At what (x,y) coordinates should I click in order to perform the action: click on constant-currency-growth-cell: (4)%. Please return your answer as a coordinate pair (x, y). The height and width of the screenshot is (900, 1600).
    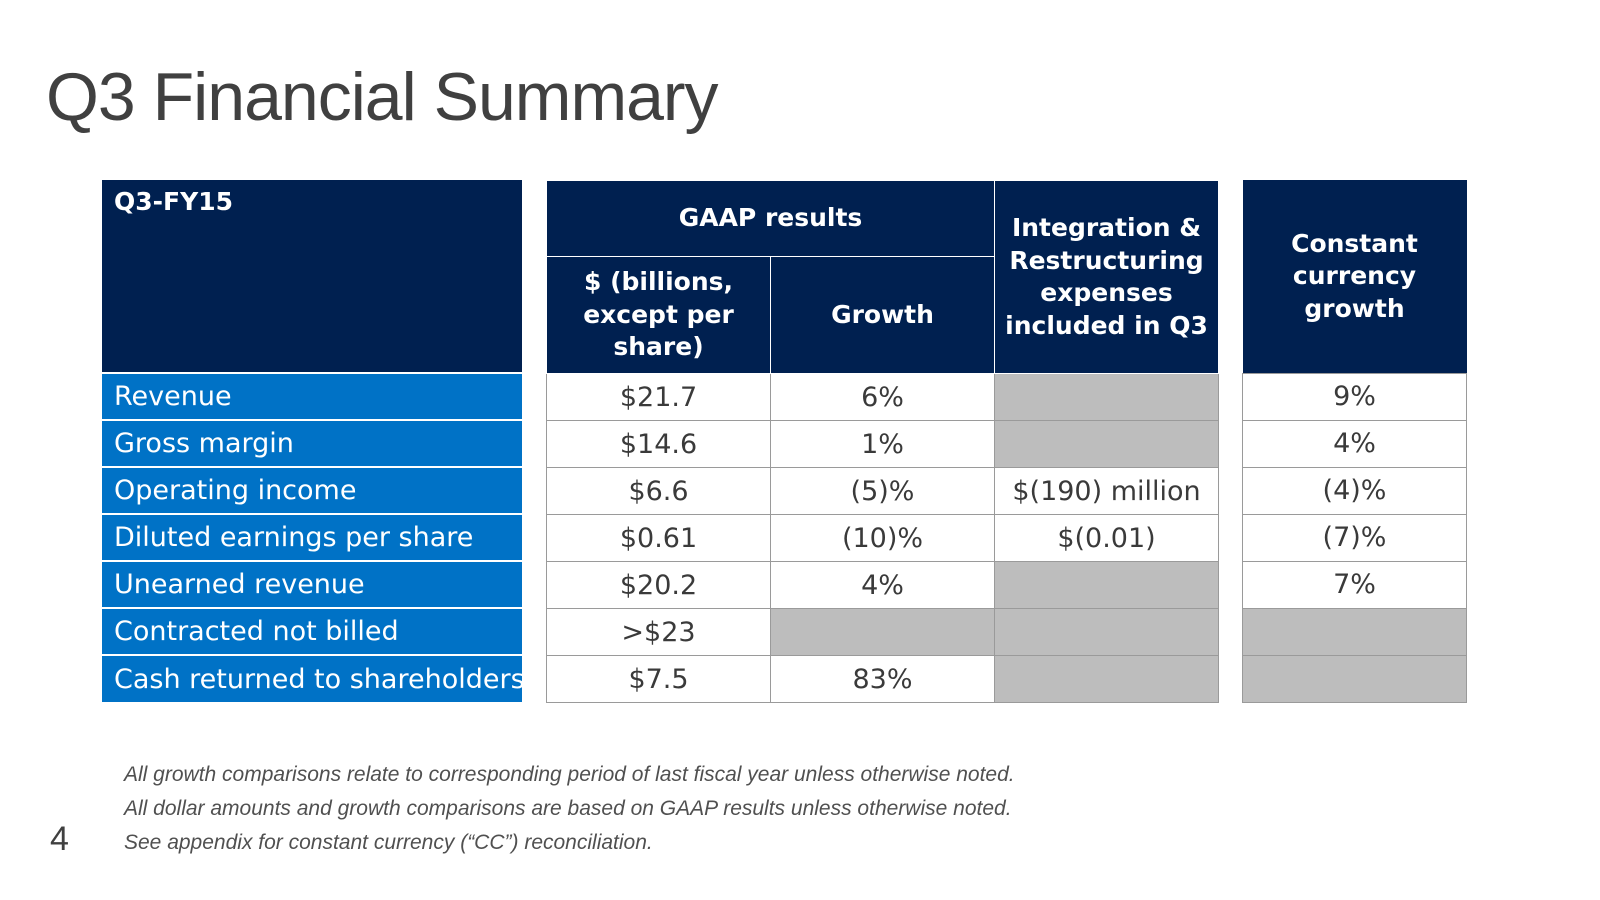
    Looking at the image, I should click on (1354, 490).